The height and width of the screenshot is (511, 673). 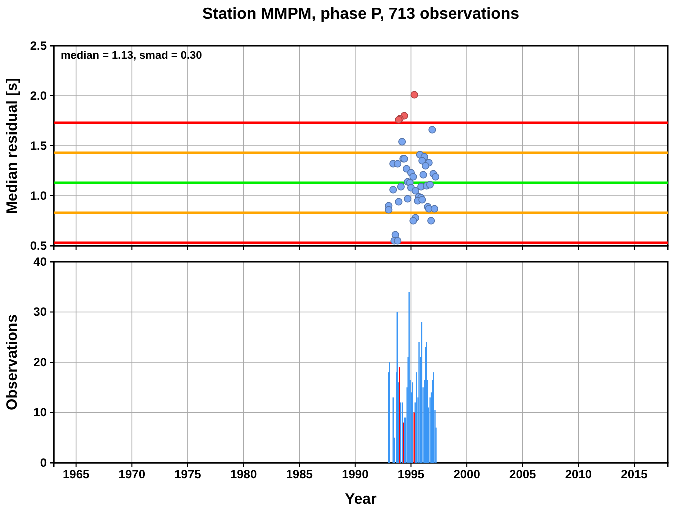 What do you see at coordinates (39, 45) in the screenshot?
I see `y-tick-label: 2.5` at bounding box center [39, 45].